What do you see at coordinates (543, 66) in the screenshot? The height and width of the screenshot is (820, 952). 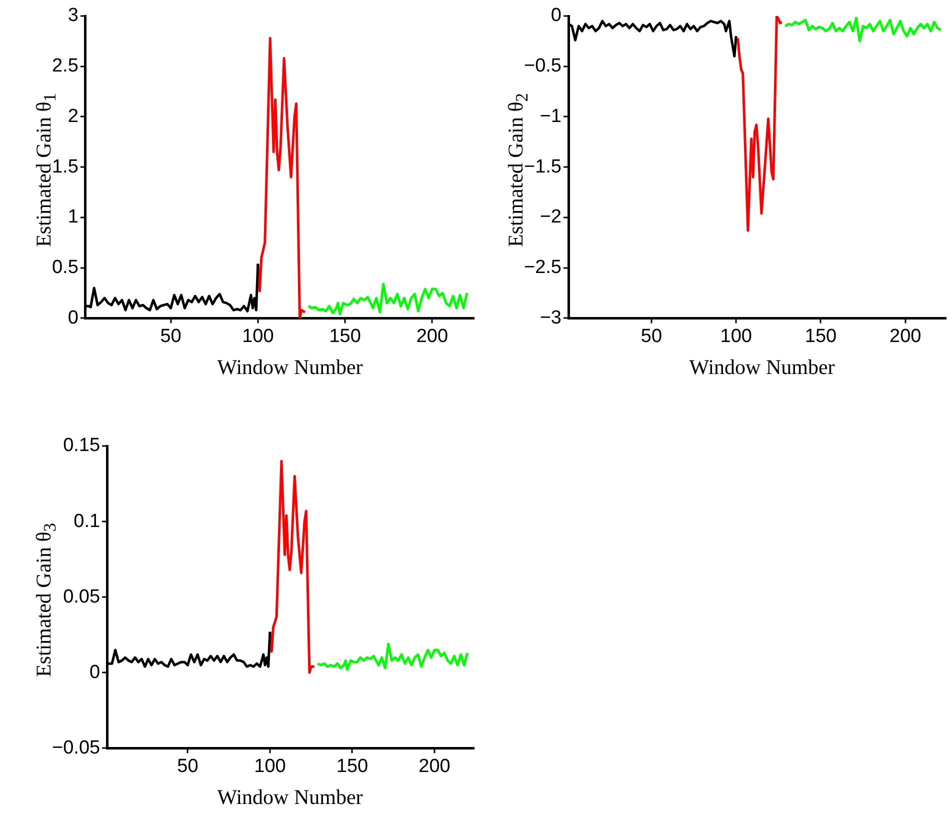 I see `y-tick-label: −0.5` at bounding box center [543, 66].